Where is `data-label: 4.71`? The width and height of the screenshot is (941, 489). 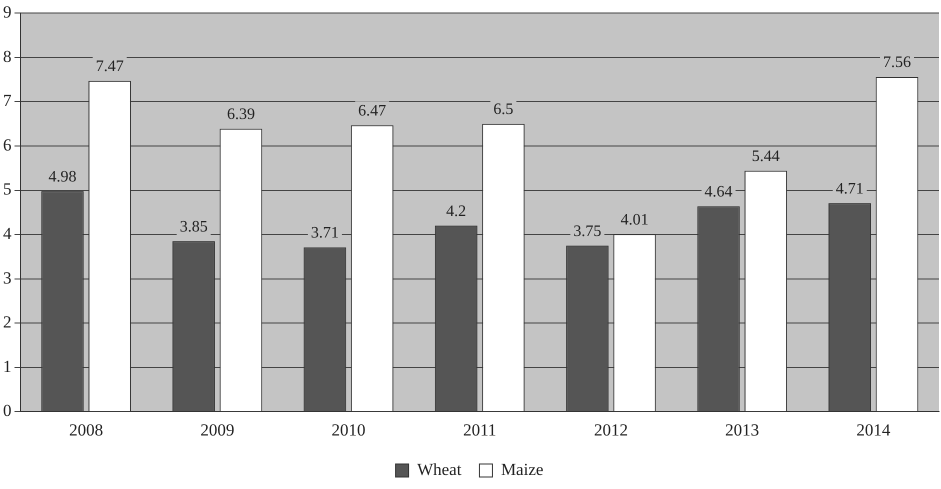 data-label: 4.71 is located at coordinates (850, 189).